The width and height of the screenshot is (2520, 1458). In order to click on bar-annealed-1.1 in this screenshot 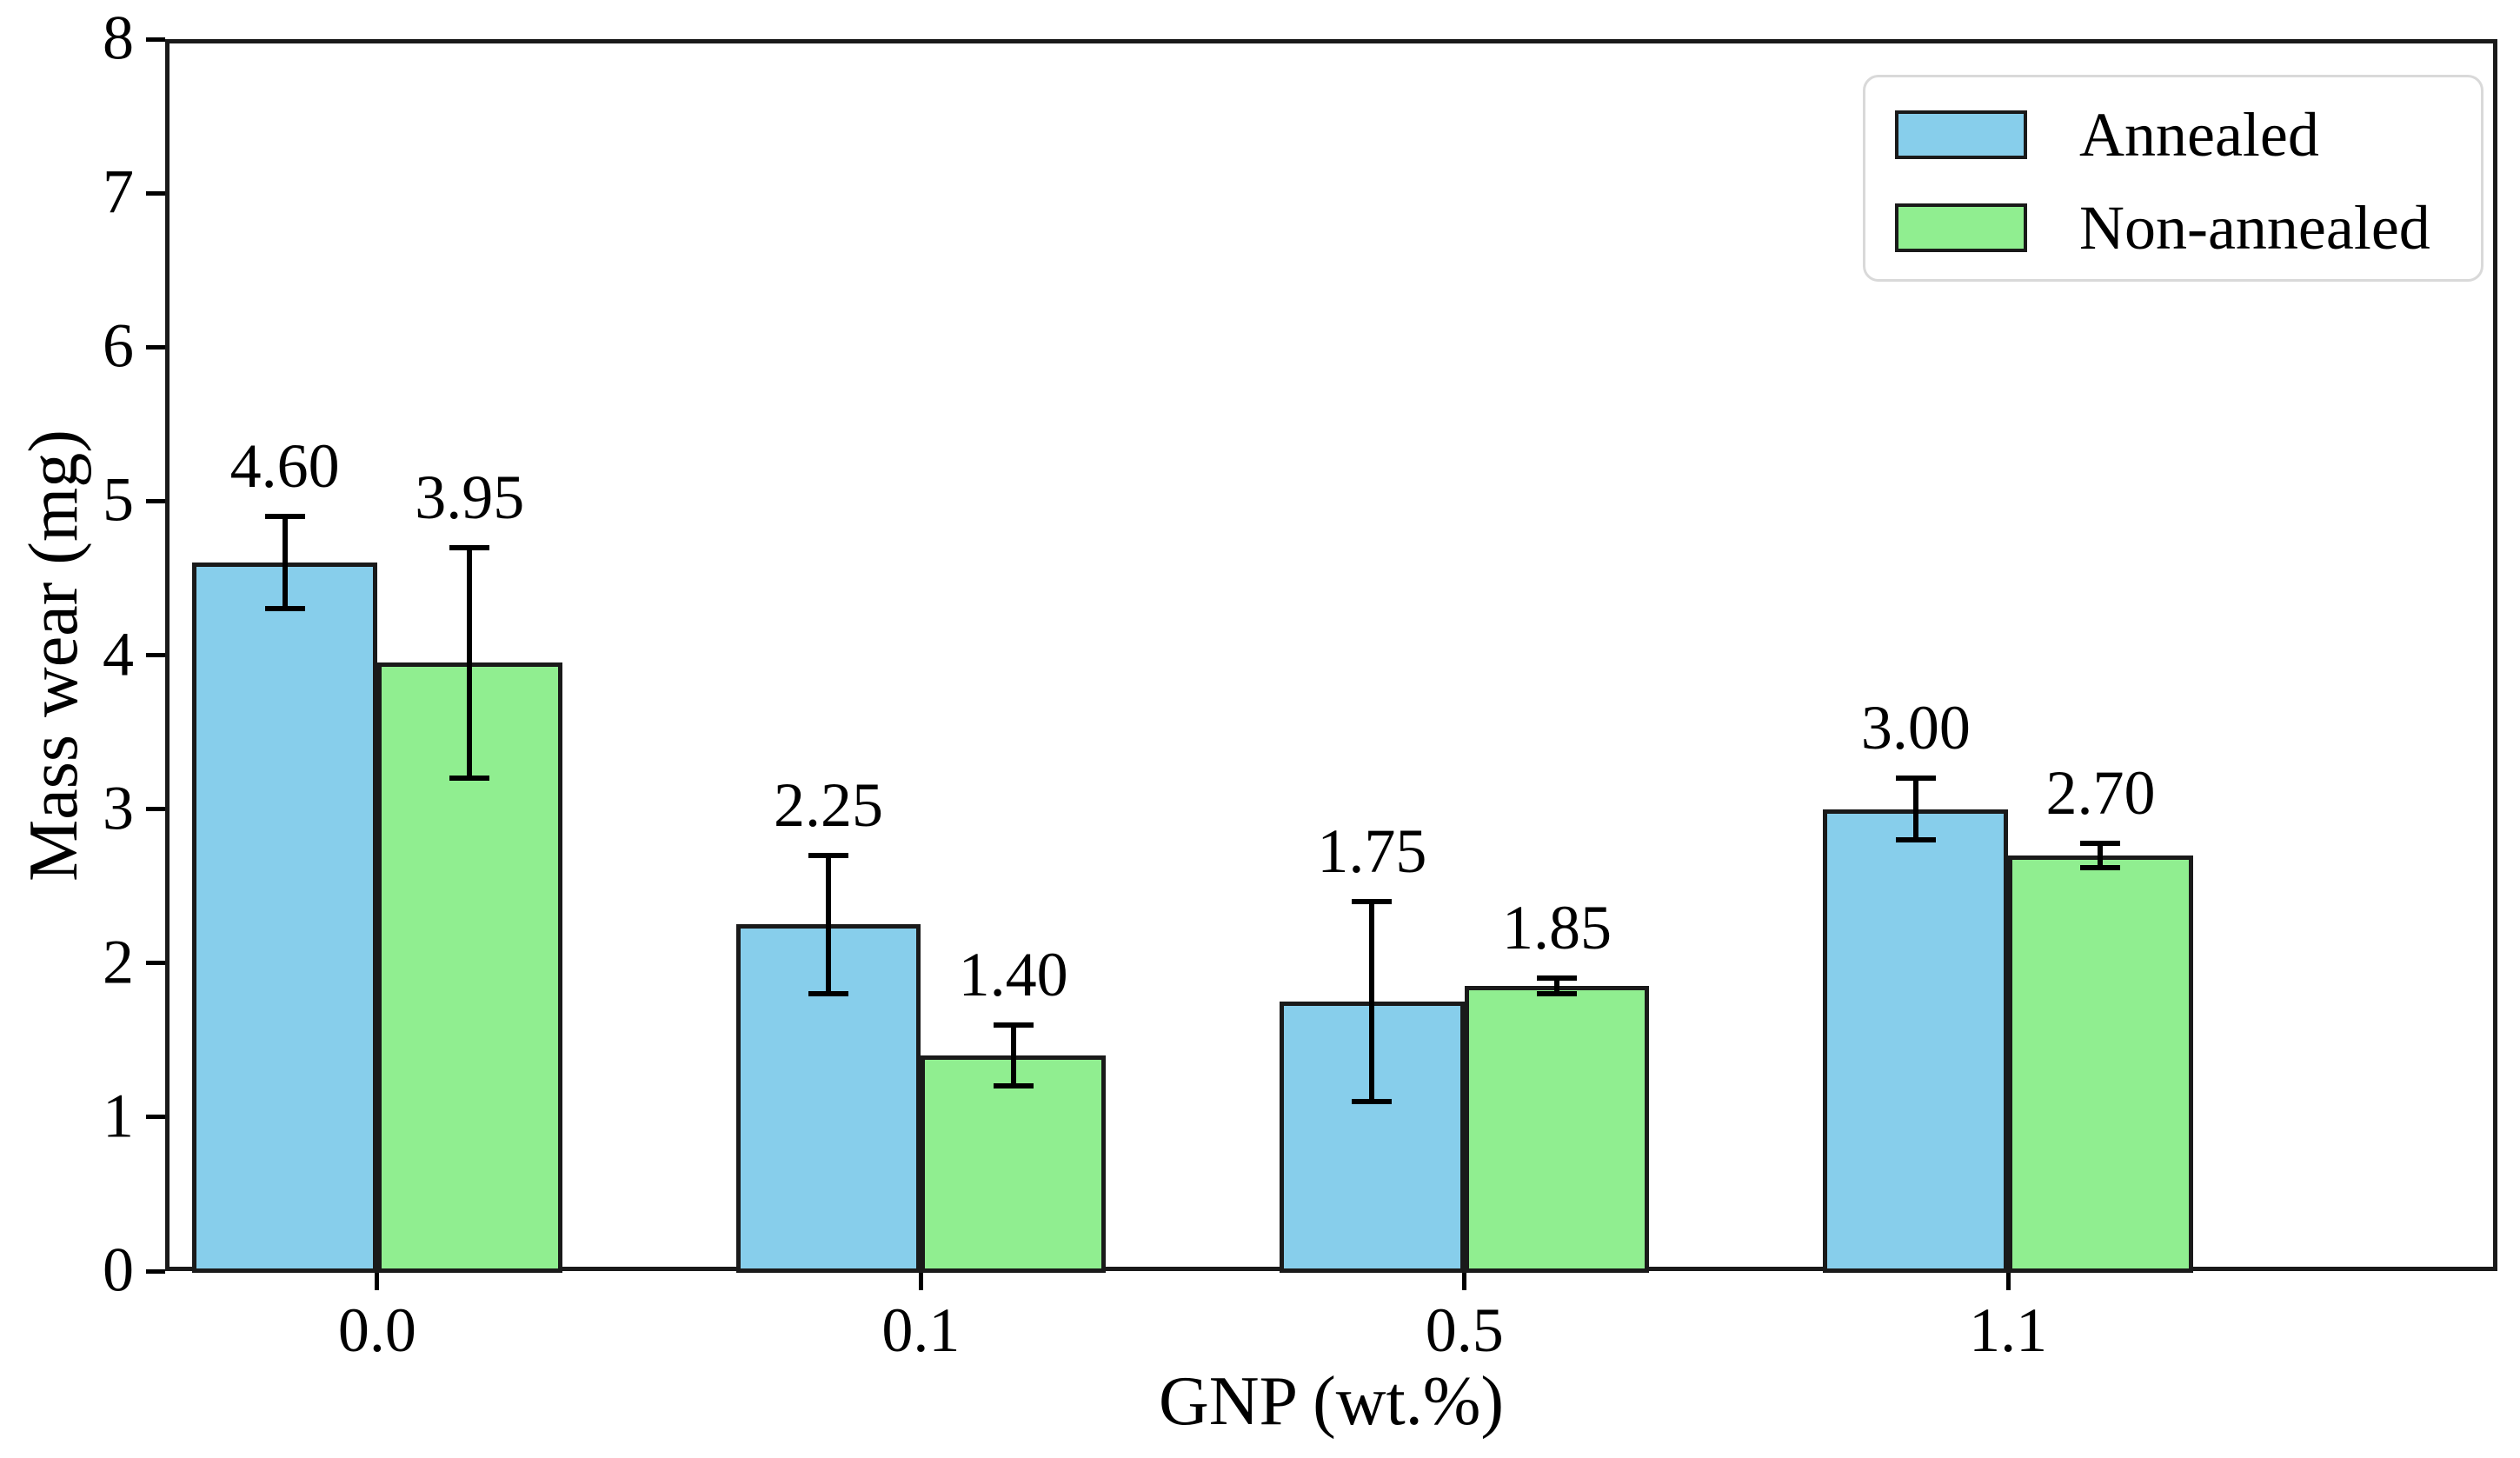, I will do `click(1916, 1041)`.